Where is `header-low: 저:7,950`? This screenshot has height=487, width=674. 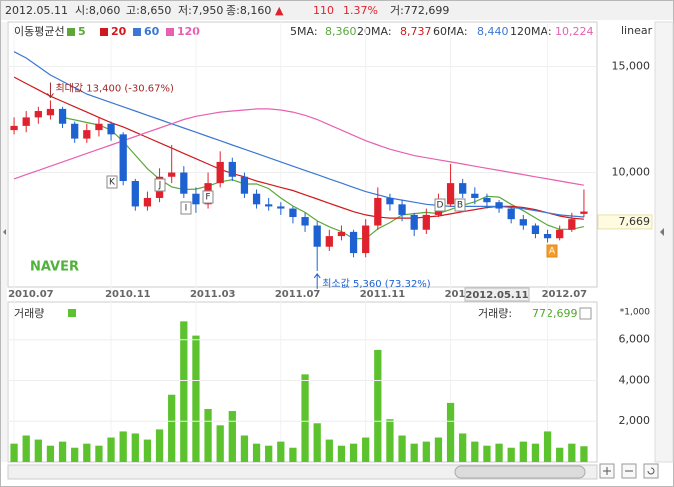 header-low: 저:7,950 is located at coordinates (200, 10).